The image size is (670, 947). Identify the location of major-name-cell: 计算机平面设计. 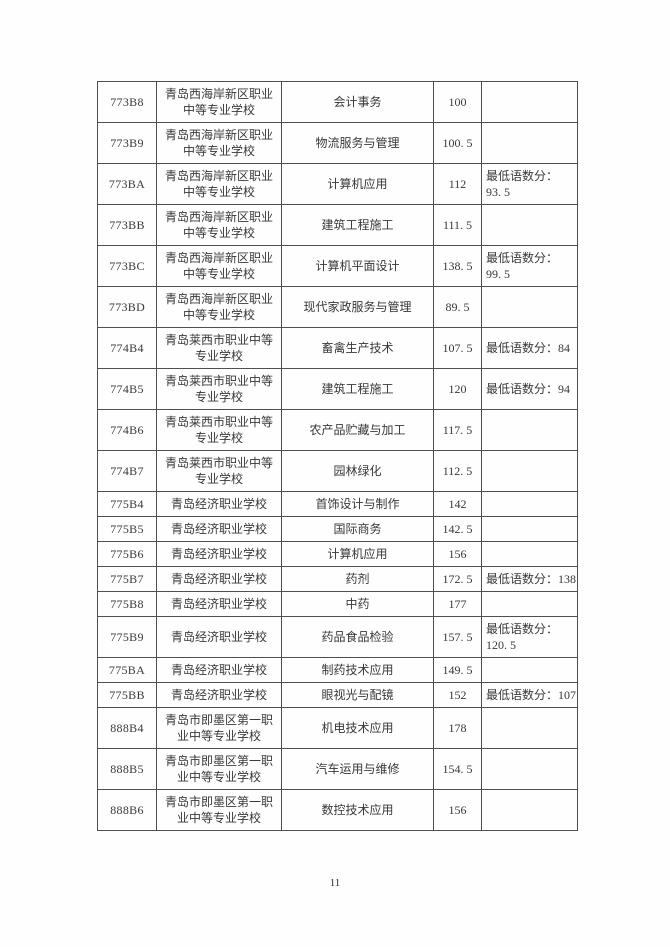
(357, 266).